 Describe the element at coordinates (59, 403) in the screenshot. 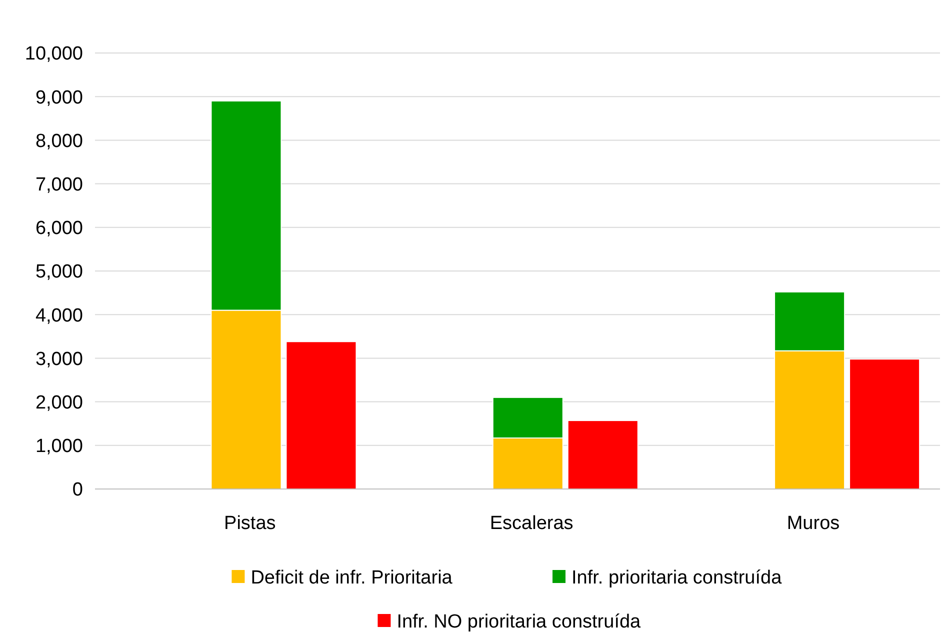

I see `y-tick-label: 2,000` at that location.